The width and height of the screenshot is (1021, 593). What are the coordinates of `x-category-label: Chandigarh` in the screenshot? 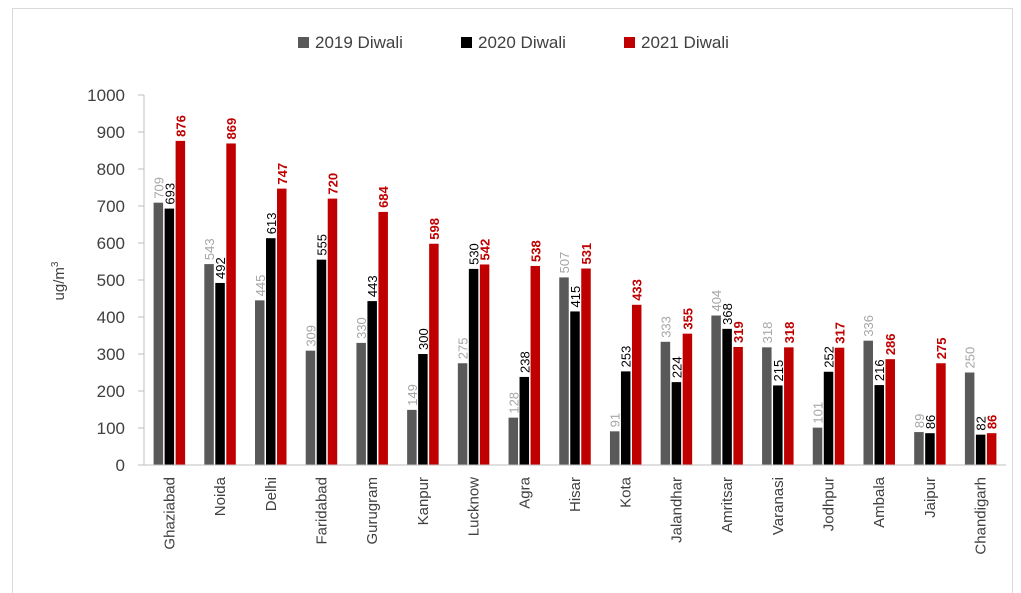 It's located at (981, 516).